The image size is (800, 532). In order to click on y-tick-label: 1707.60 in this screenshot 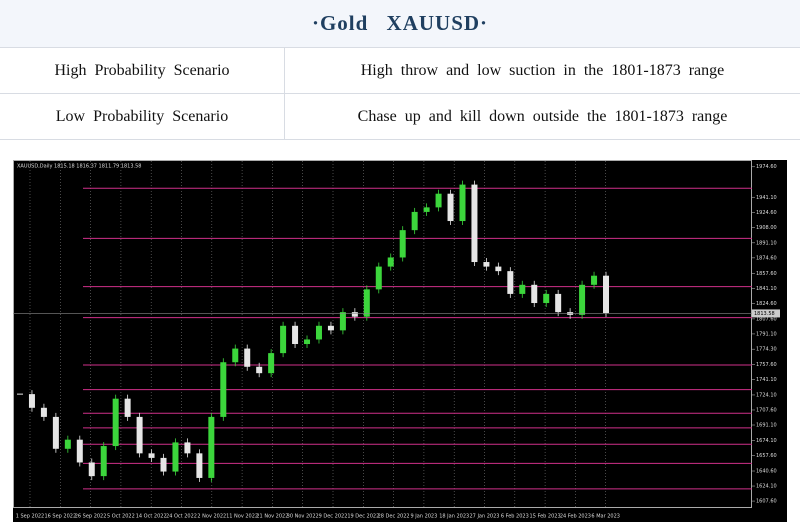, I will do `click(766, 410)`.